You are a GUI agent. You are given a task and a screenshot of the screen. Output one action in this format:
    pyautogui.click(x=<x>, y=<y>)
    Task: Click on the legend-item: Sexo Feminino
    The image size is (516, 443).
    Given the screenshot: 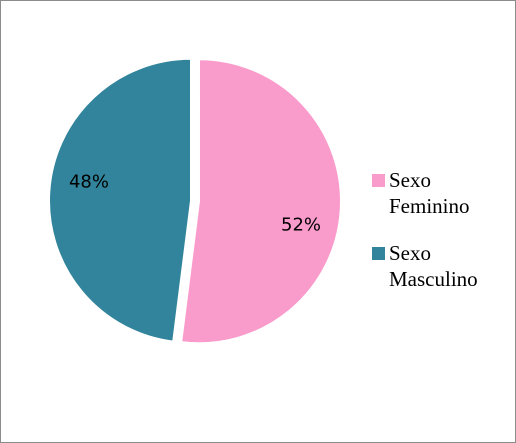 What is the action you would take?
    pyautogui.click(x=442, y=193)
    